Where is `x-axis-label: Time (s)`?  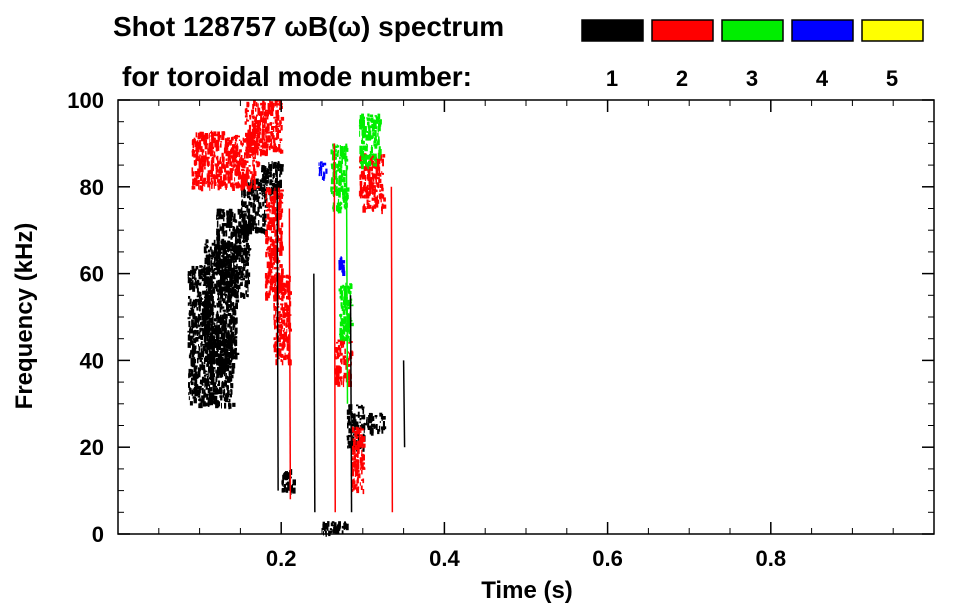 x-axis-label: Time (s) is located at coordinates (527, 590).